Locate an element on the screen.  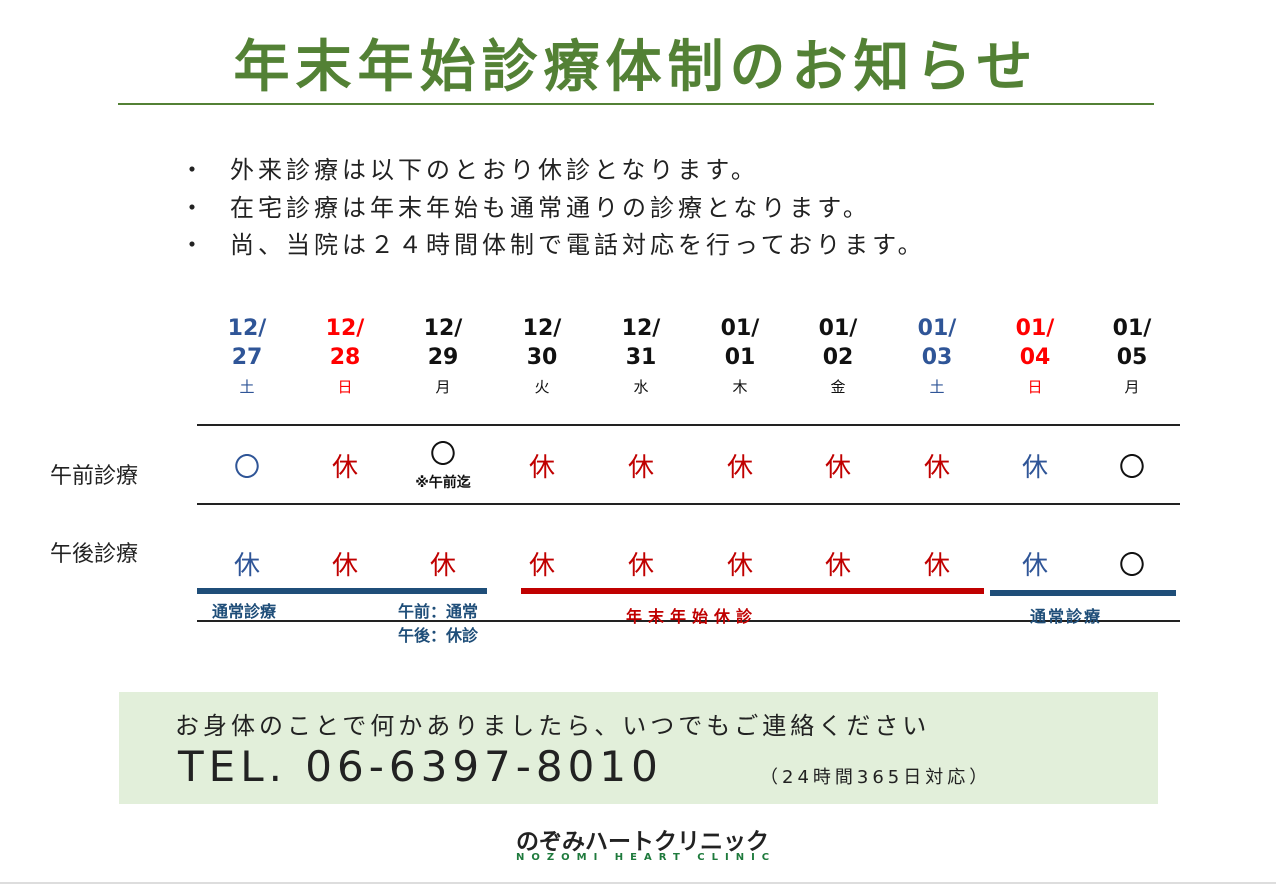
clinic-logo-en: NOZOMI HEART CLINIC is located at coordinates (646, 857).